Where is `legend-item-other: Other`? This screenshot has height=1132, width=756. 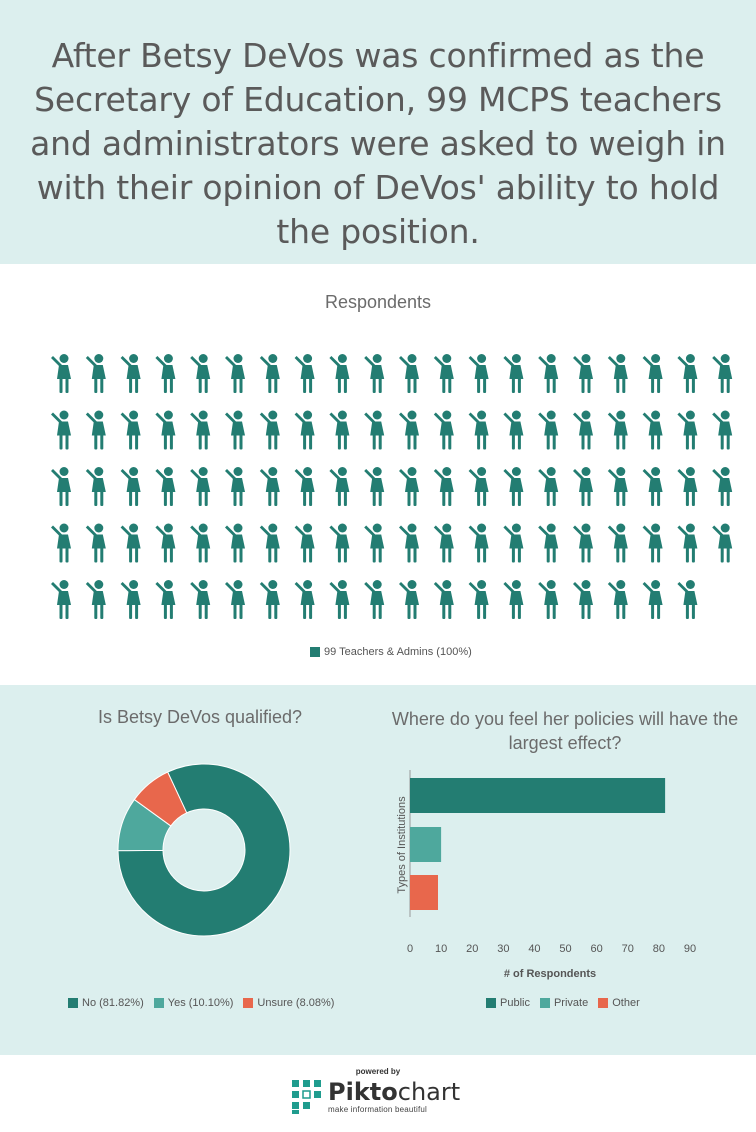 legend-item-other: Other is located at coordinates (619, 1003).